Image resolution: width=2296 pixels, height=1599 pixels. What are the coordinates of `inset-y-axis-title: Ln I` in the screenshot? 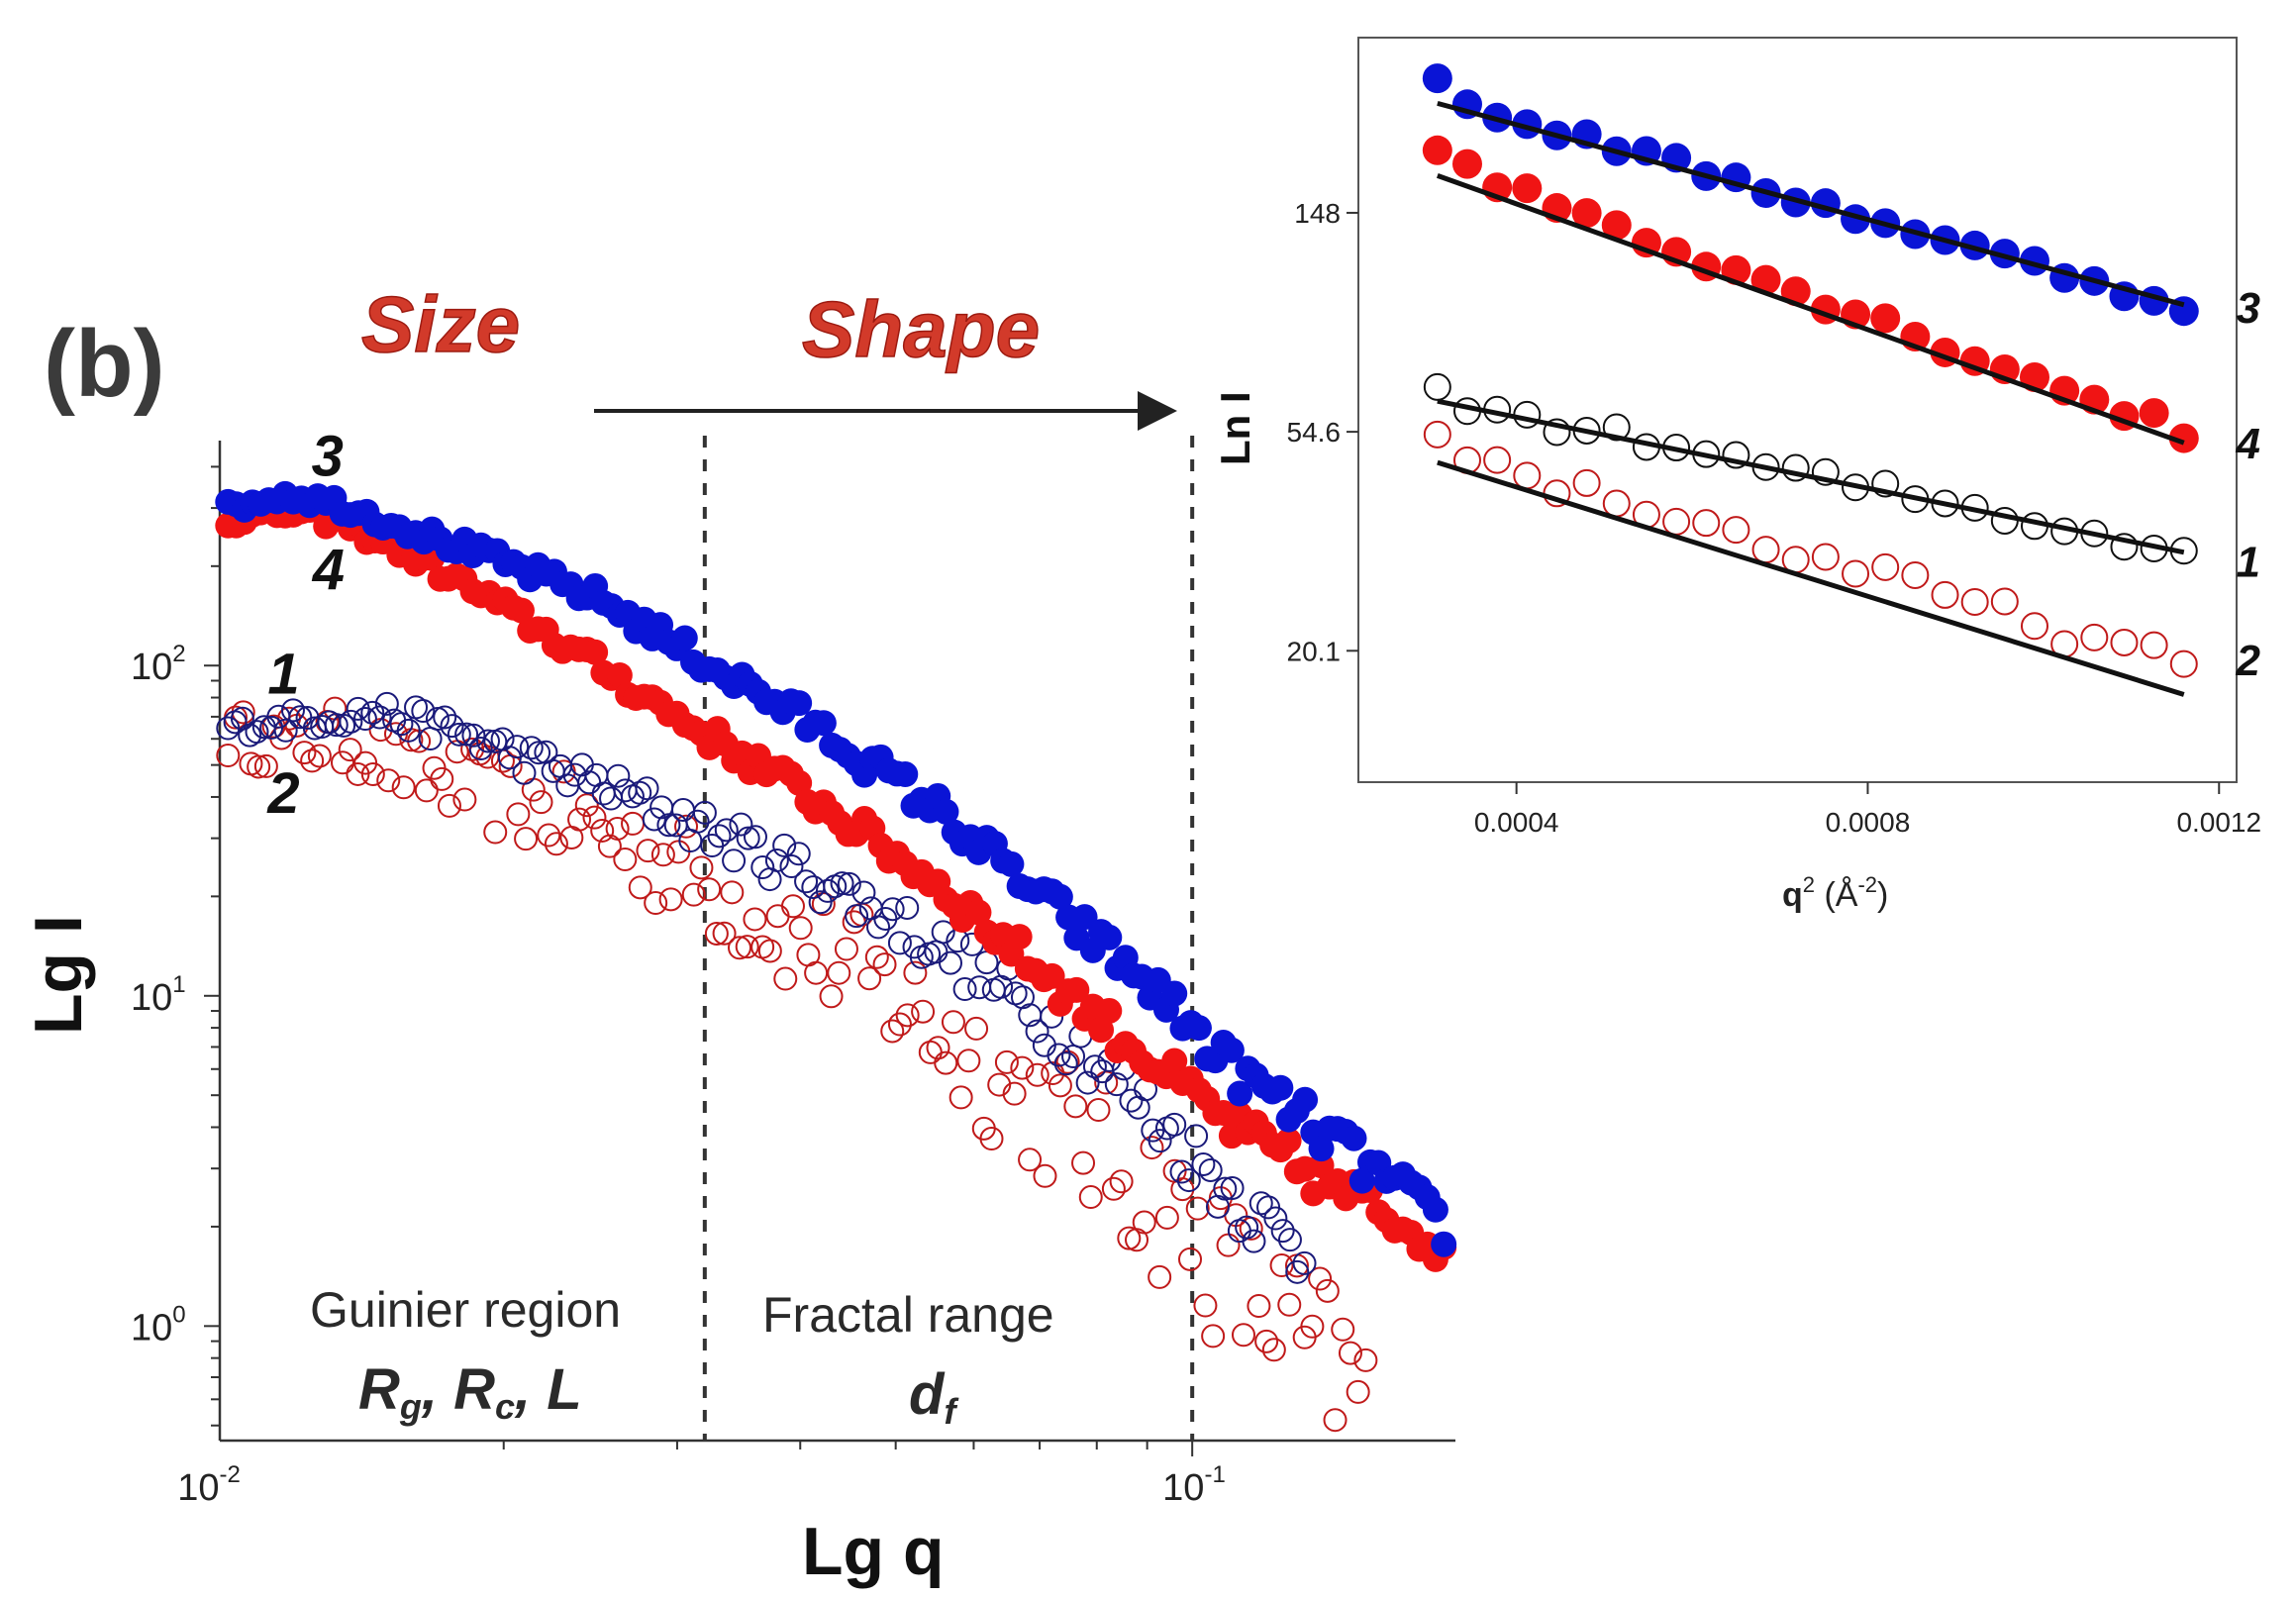 It's located at (1235, 428).